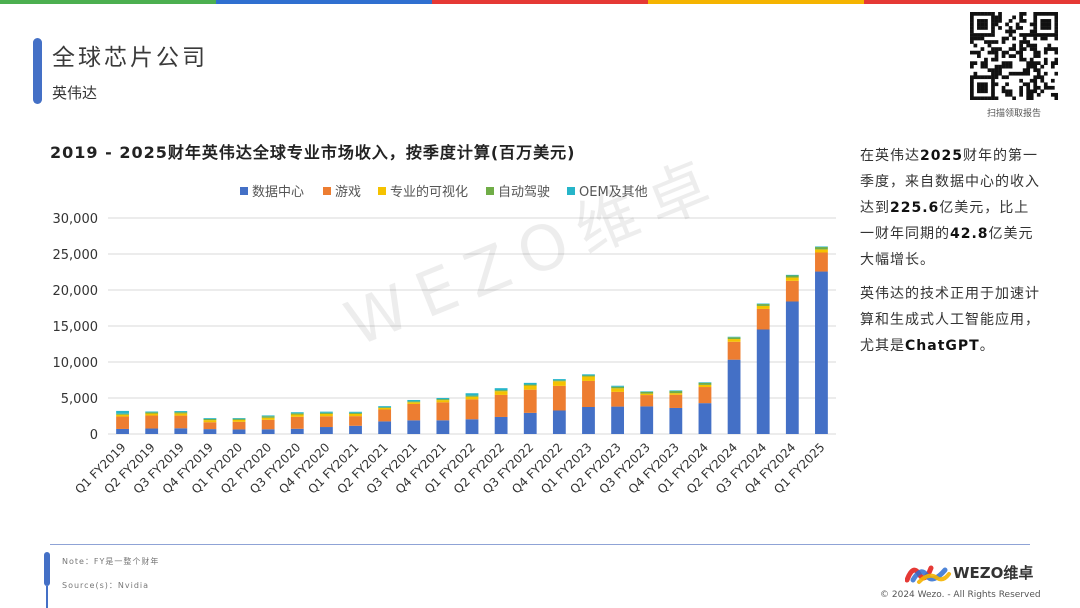 This screenshot has width=1080, height=608. Describe the element at coordinates (278, 192) in the screenshot. I see `legend-label: 数据中心` at that location.